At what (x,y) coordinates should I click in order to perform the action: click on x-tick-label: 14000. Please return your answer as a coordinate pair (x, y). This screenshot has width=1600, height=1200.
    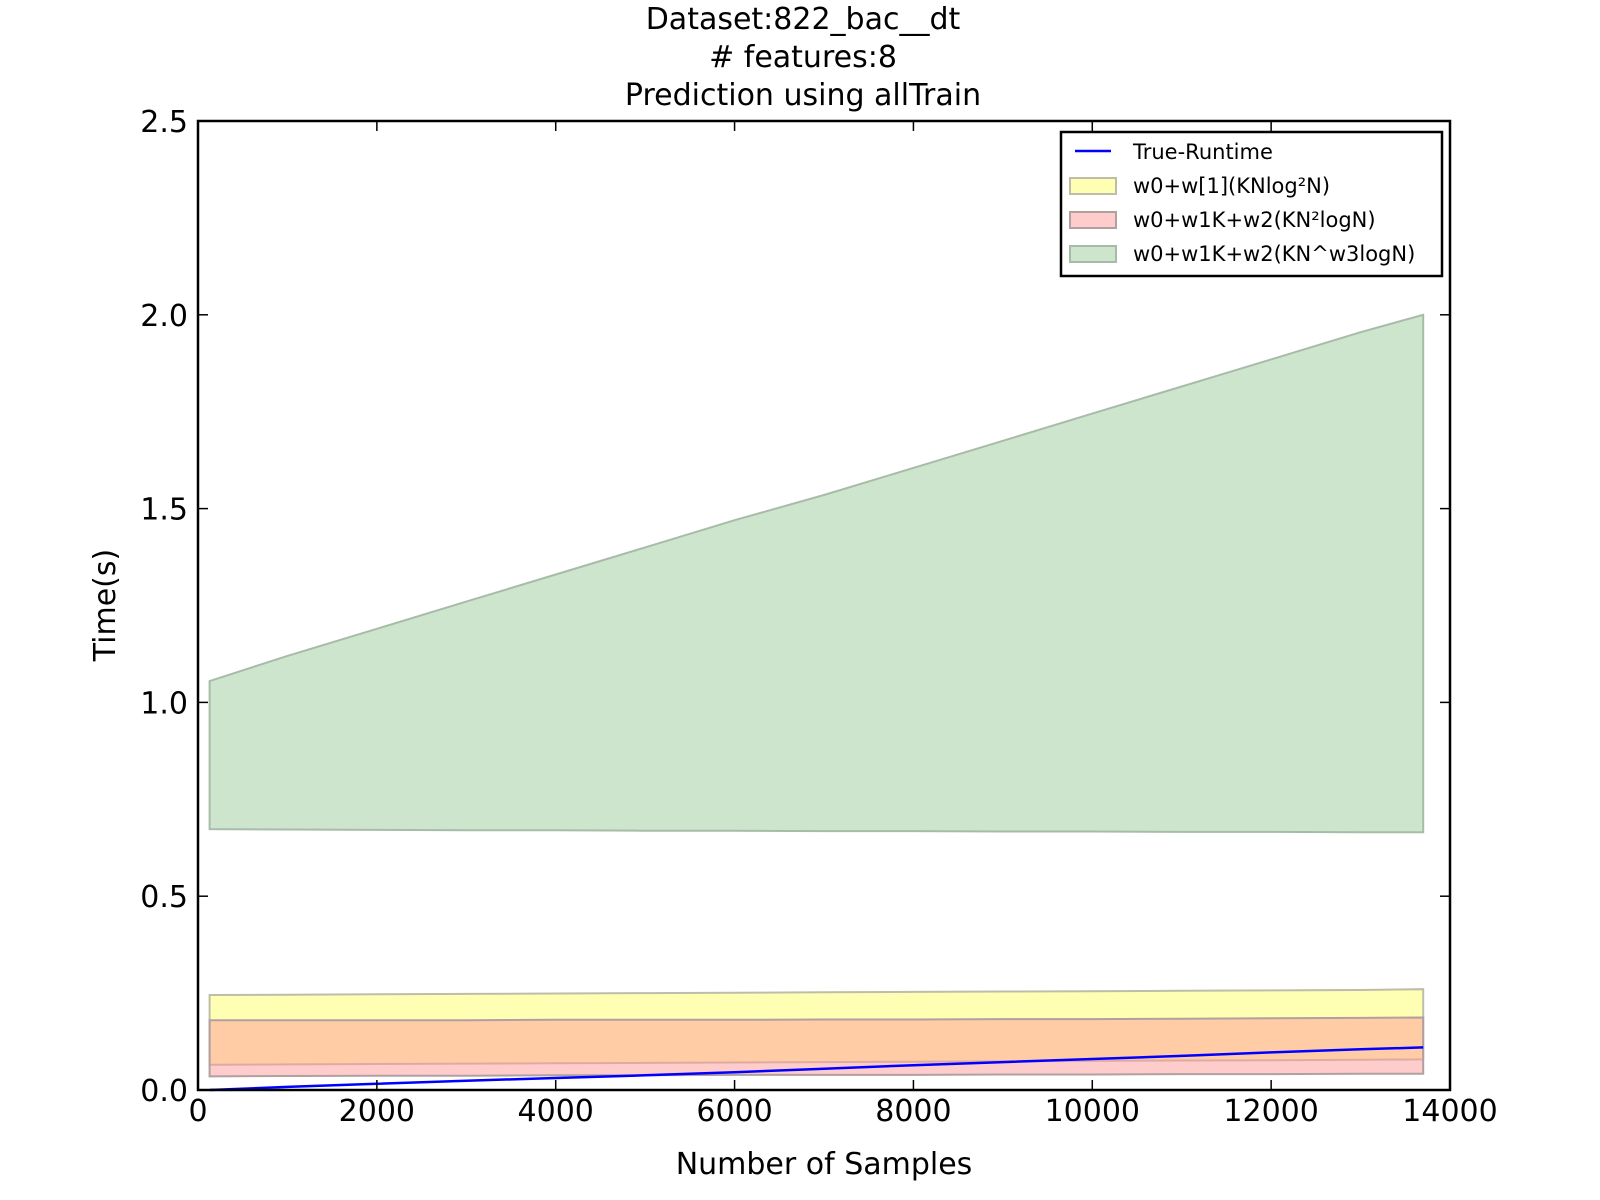
    Looking at the image, I should click on (1449, 1111).